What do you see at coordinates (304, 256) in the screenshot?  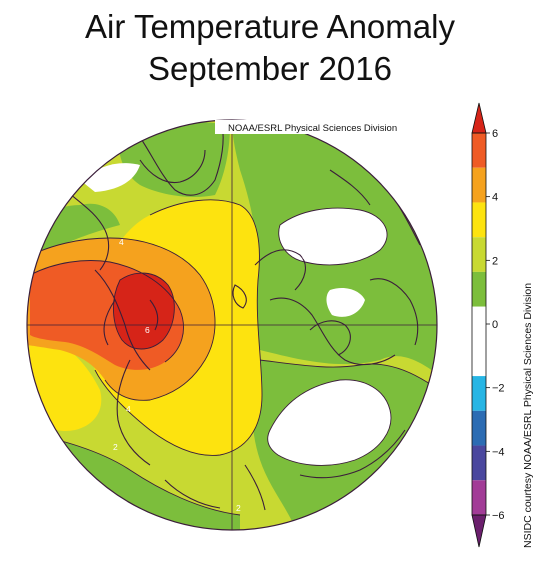 I see `contour-label: 0` at bounding box center [304, 256].